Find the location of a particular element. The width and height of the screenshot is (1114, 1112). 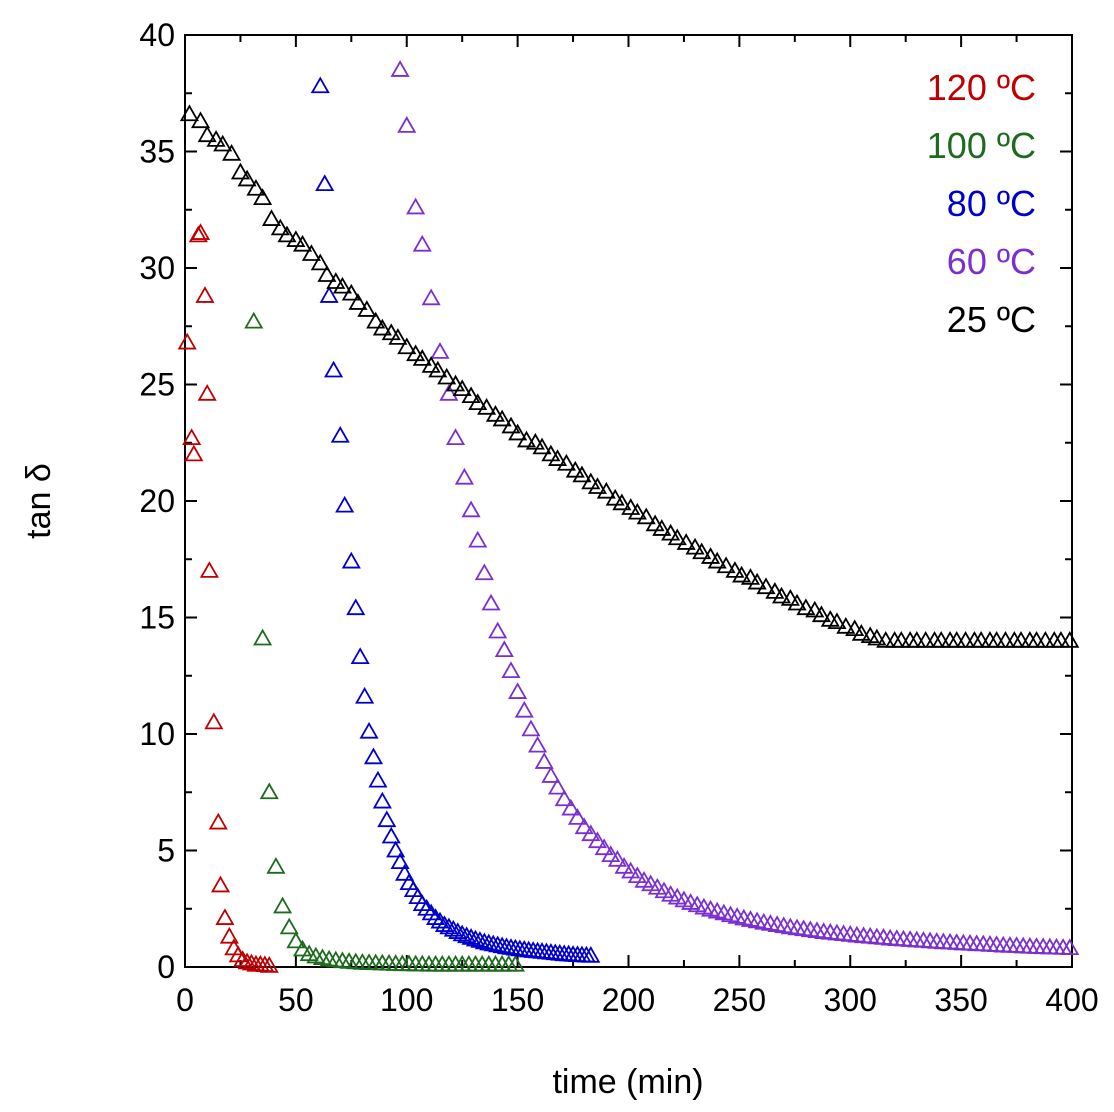

y-tick-label: 35 is located at coordinates (157, 152).